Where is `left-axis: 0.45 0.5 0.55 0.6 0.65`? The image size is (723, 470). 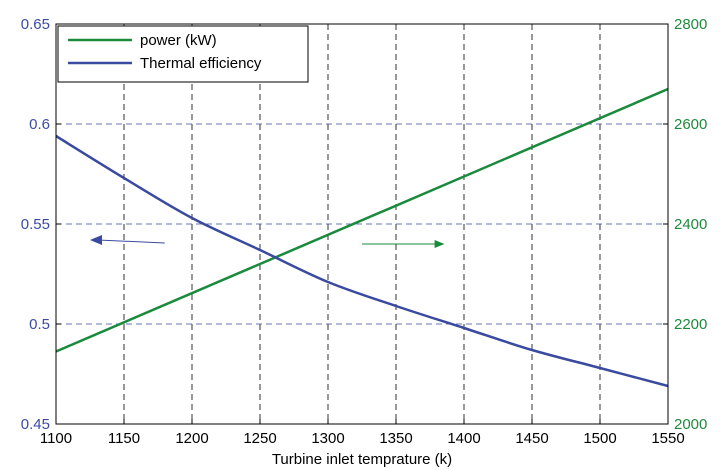
left-axis: 0.45 0.5 0.55 0.6 0.65 is located at coordinates (41, 224).